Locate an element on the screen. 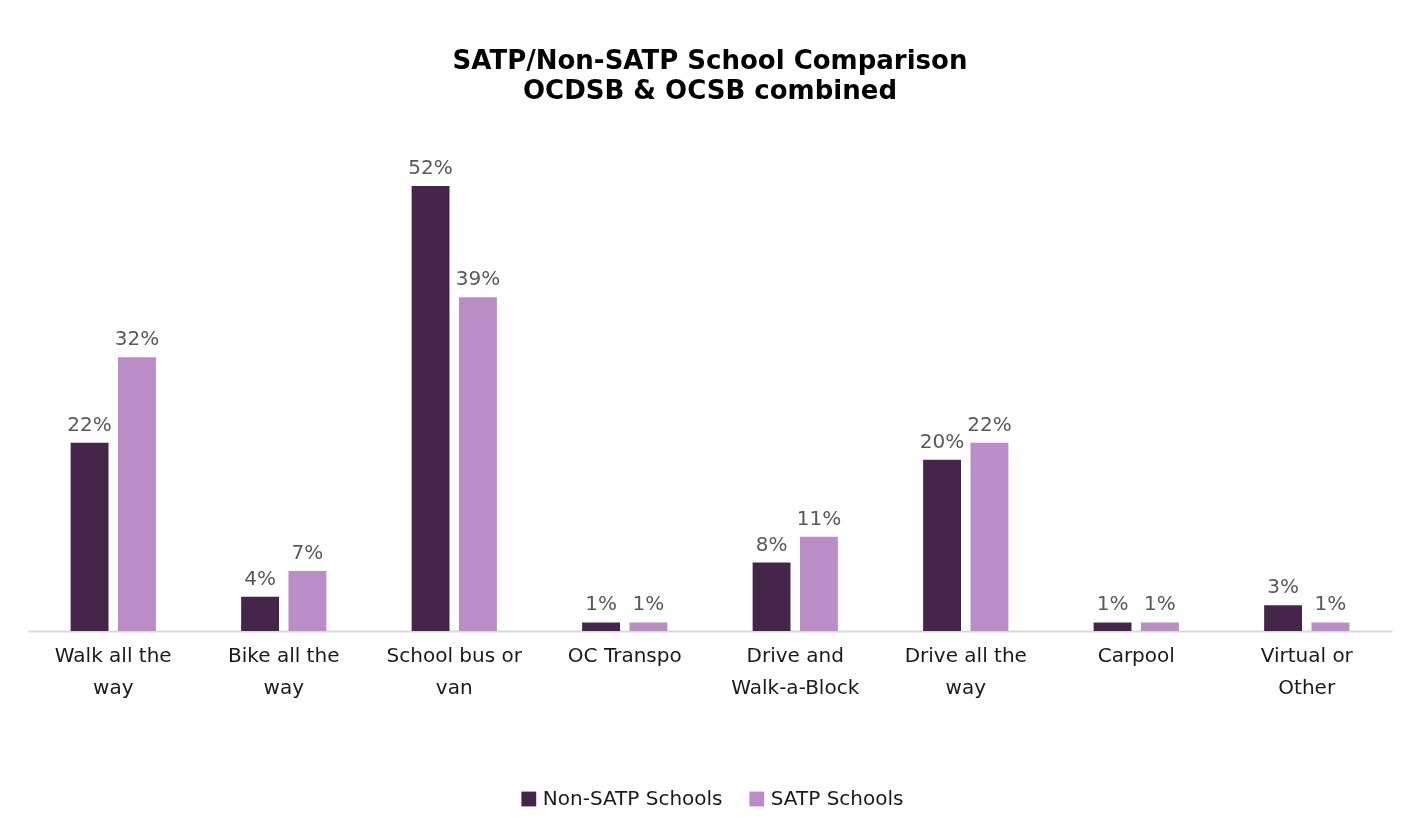  data-label: 4% is located at coordinates (260, 577).